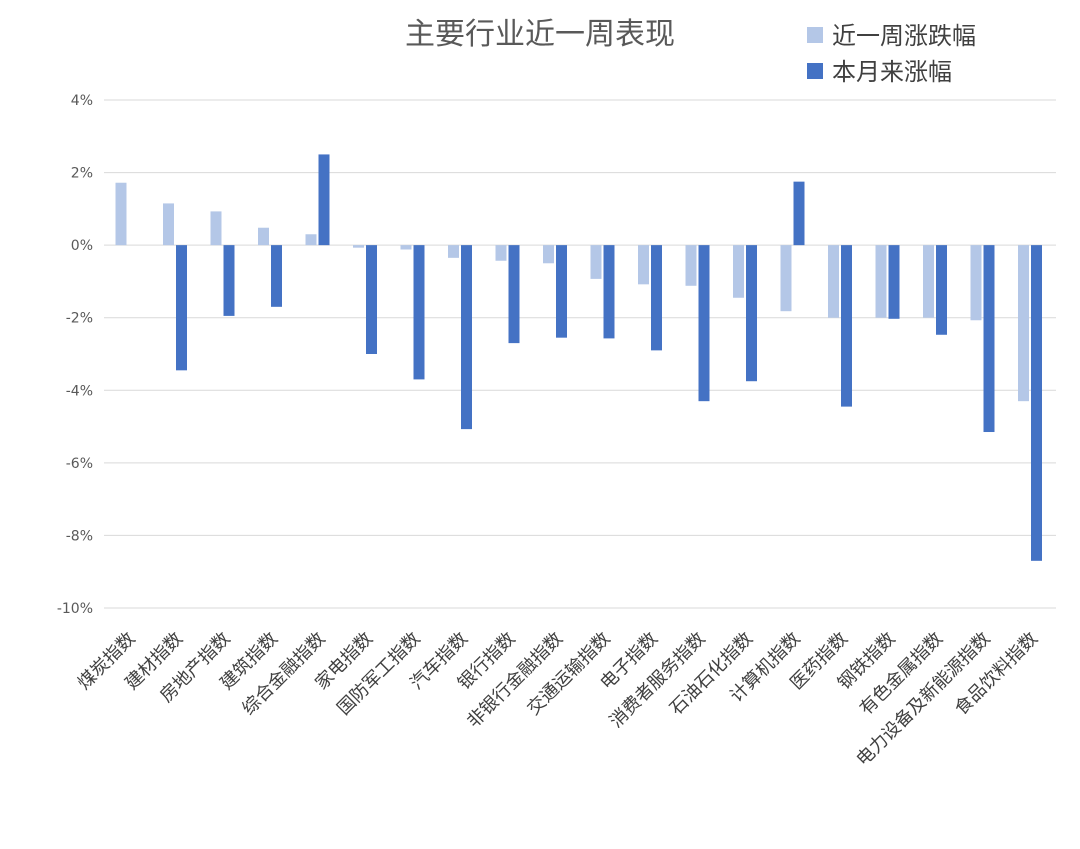  Describe the element at coordinates (82, 101) in the screenshot. I see `y-tick-label: 4%` at that location.